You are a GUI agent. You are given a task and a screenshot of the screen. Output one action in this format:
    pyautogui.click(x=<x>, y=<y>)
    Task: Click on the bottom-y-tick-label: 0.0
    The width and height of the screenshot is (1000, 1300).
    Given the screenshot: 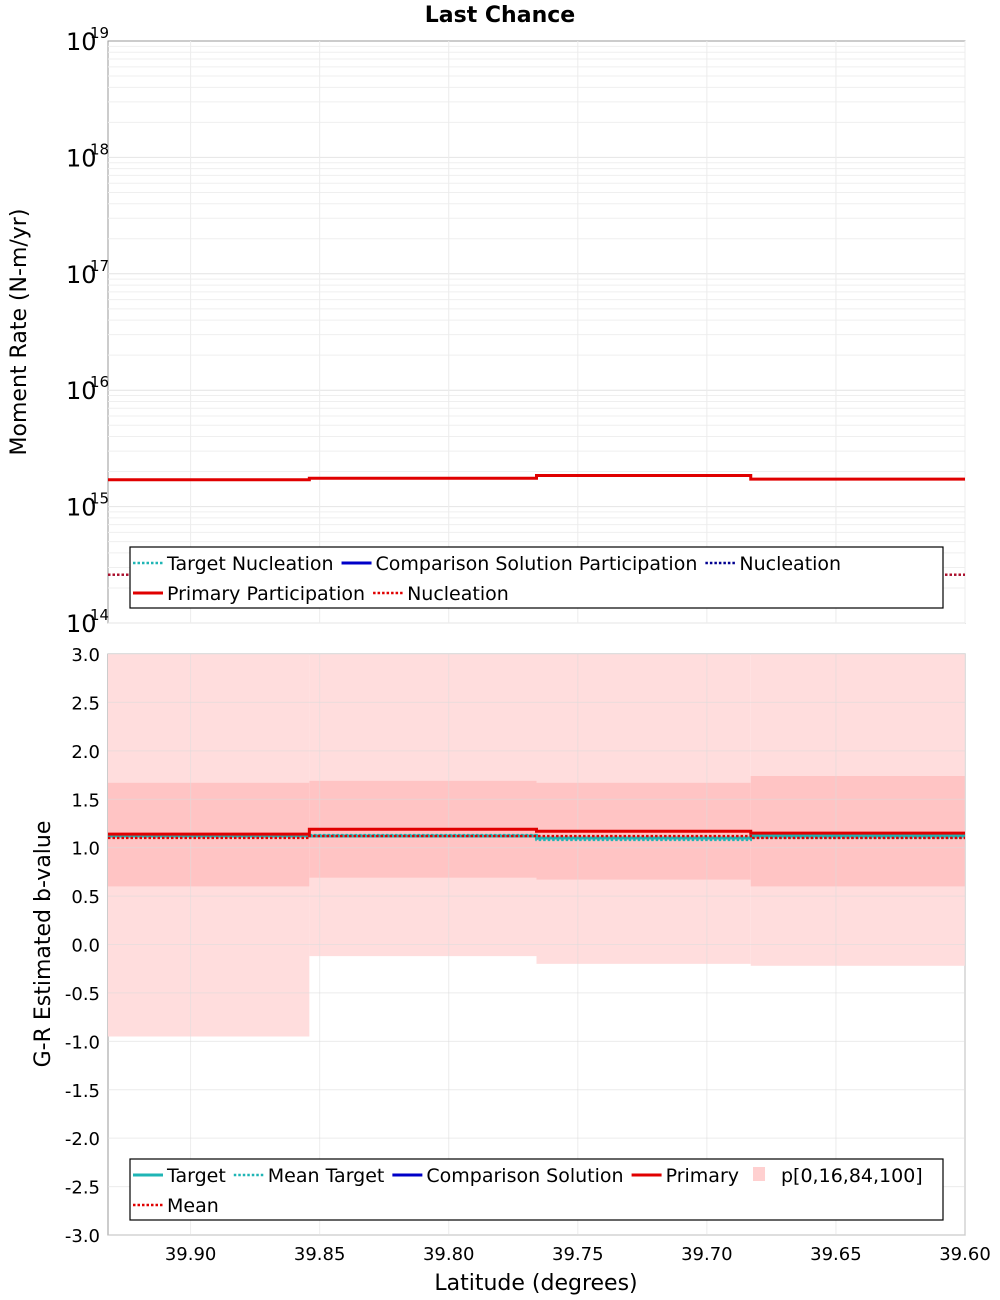 What is the action you would take?
    pyautogui.click(x=85, y=946)
    